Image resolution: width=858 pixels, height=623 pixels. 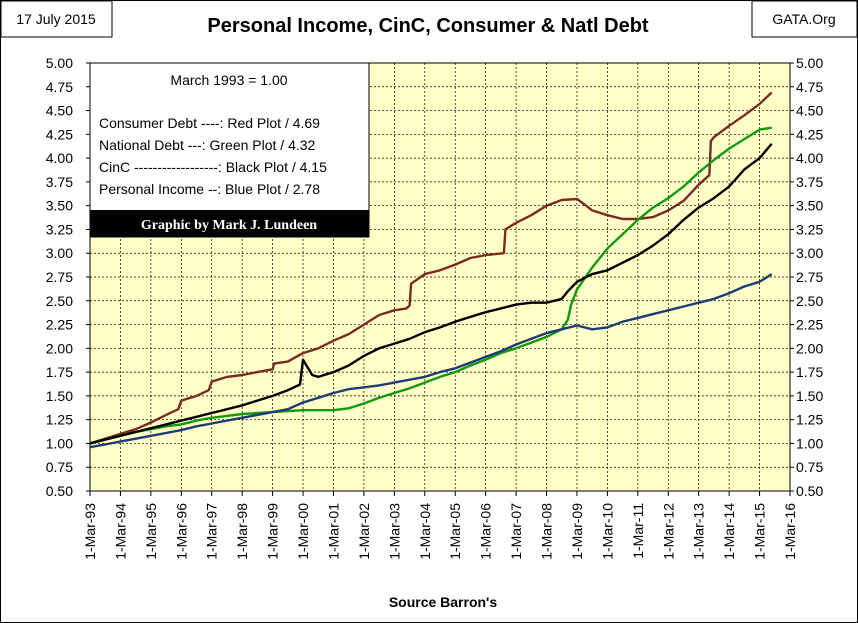 I want to click on y-tick-label-right: 0.50, so click(x=809, y=491).